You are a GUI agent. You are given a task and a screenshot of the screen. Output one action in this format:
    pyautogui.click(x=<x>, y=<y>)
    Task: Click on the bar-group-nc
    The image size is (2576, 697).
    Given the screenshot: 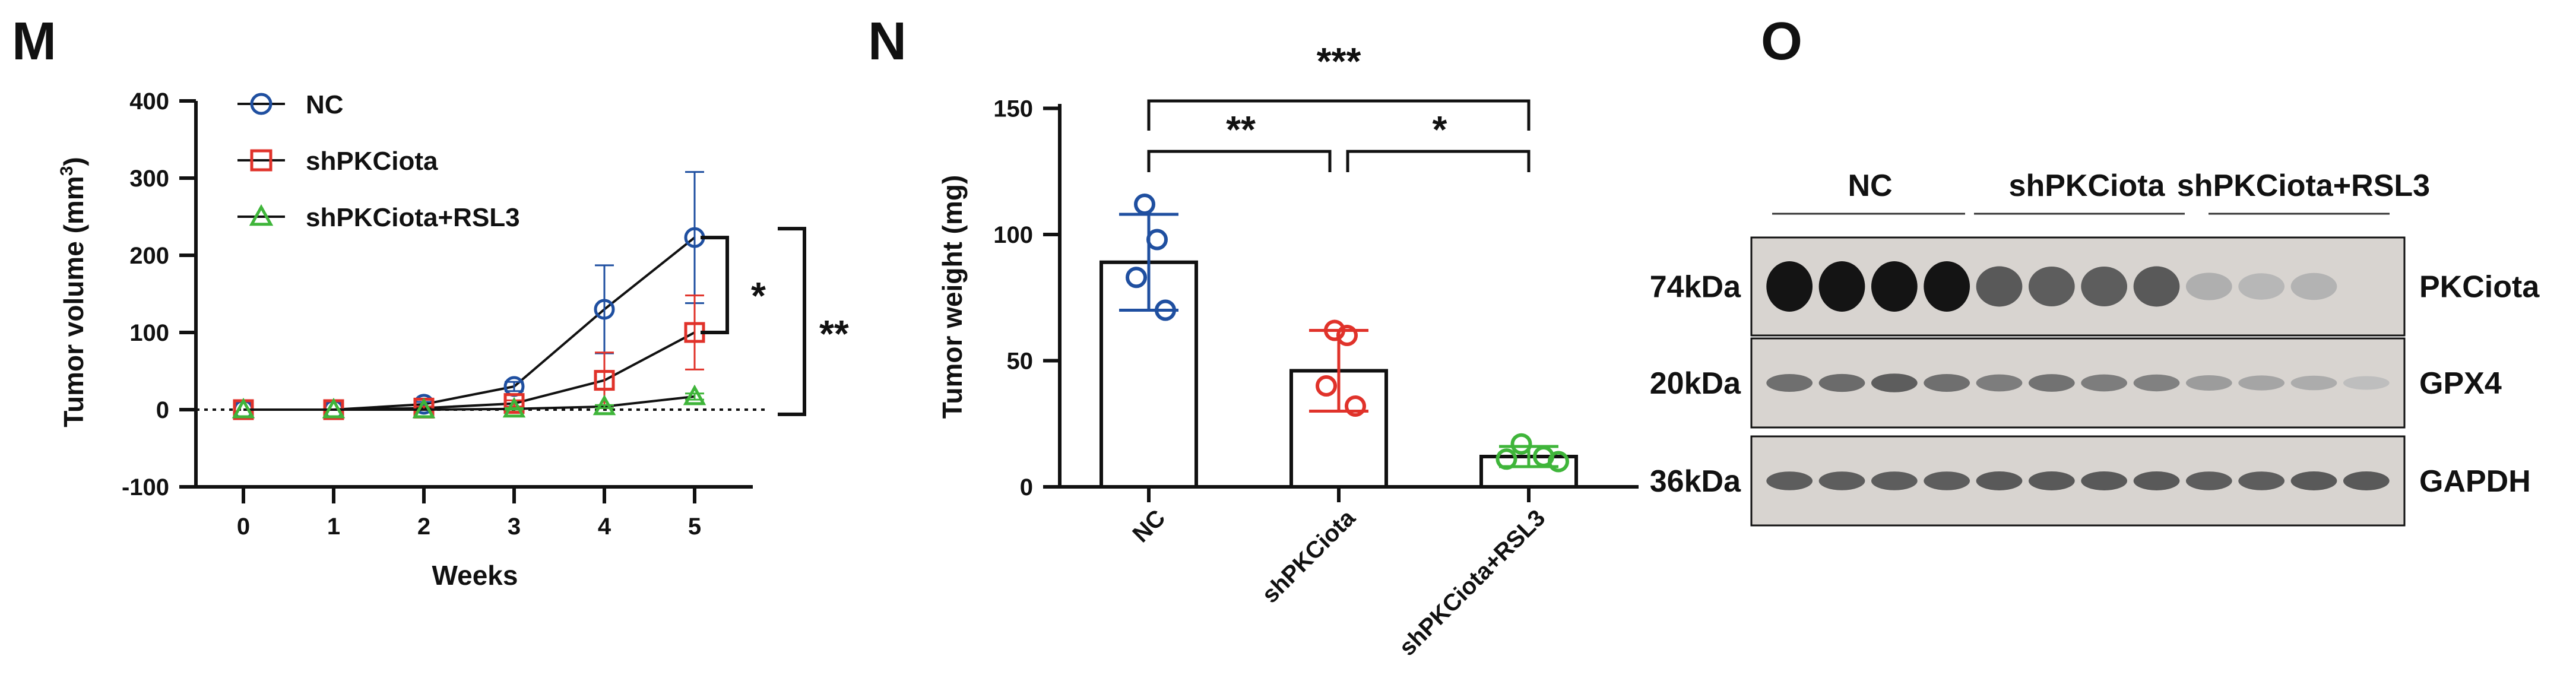 What is the action you would take?
    pyautogui.click(x=1149, y=341)
    